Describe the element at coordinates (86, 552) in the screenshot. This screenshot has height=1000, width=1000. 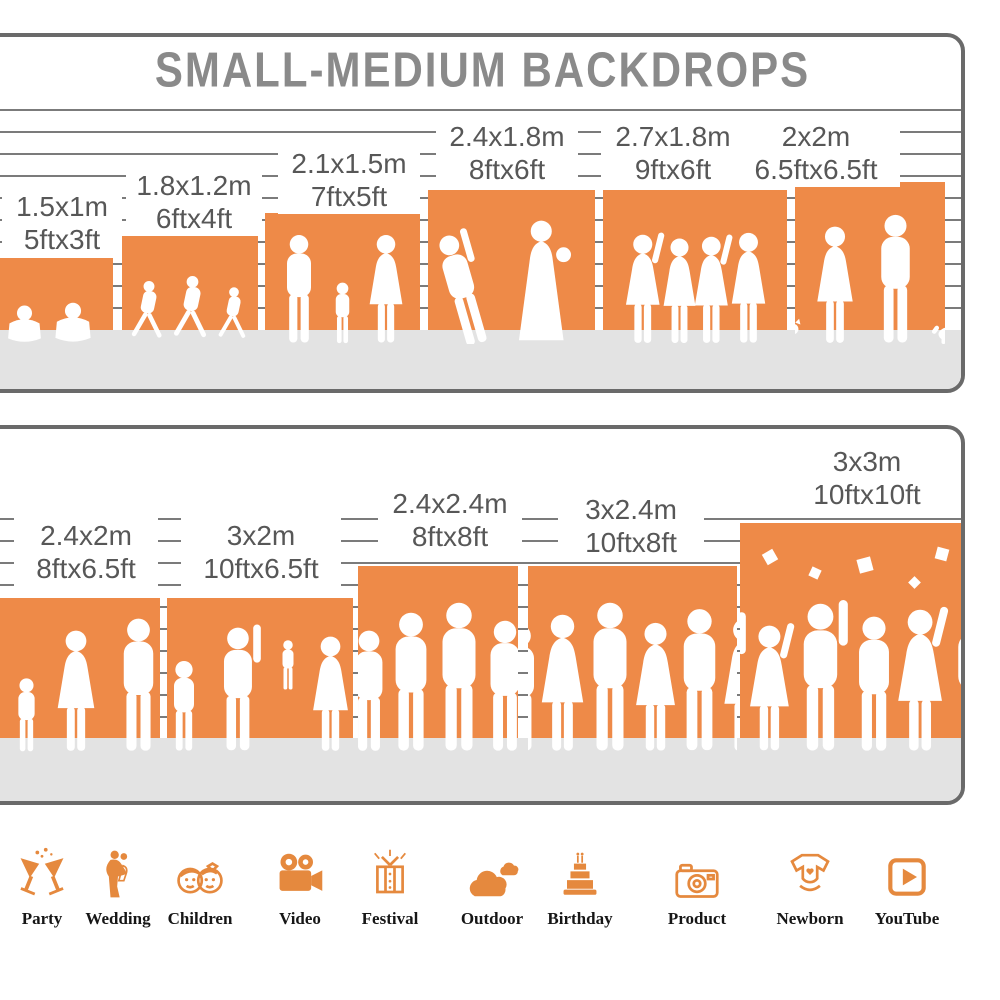
I see `size-label: 2.4x2m 8ftx6.5ft` at that location.